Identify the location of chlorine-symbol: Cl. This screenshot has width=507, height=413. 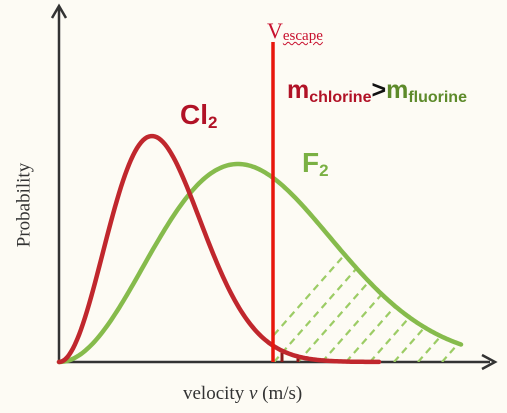
(194, 114).